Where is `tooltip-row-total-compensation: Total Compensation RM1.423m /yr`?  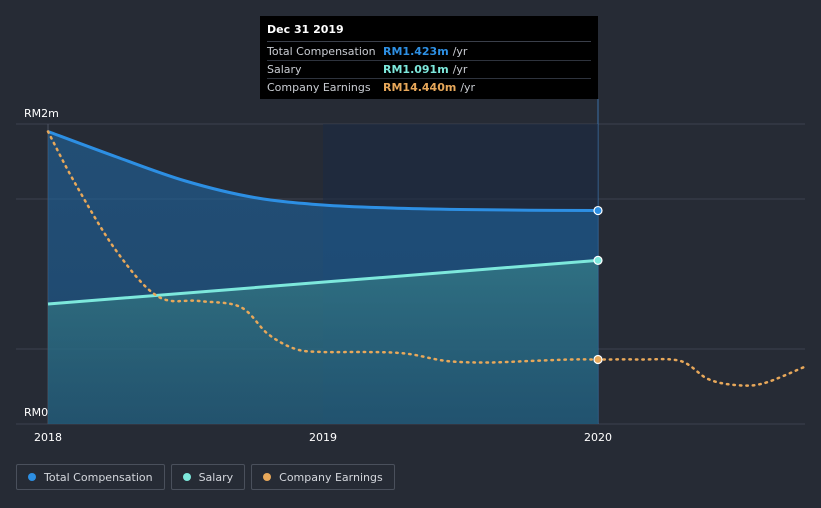
tooltip-row-total-compensation: Total Compensation RM1.423m /yr is located at coordinates (429, 52).